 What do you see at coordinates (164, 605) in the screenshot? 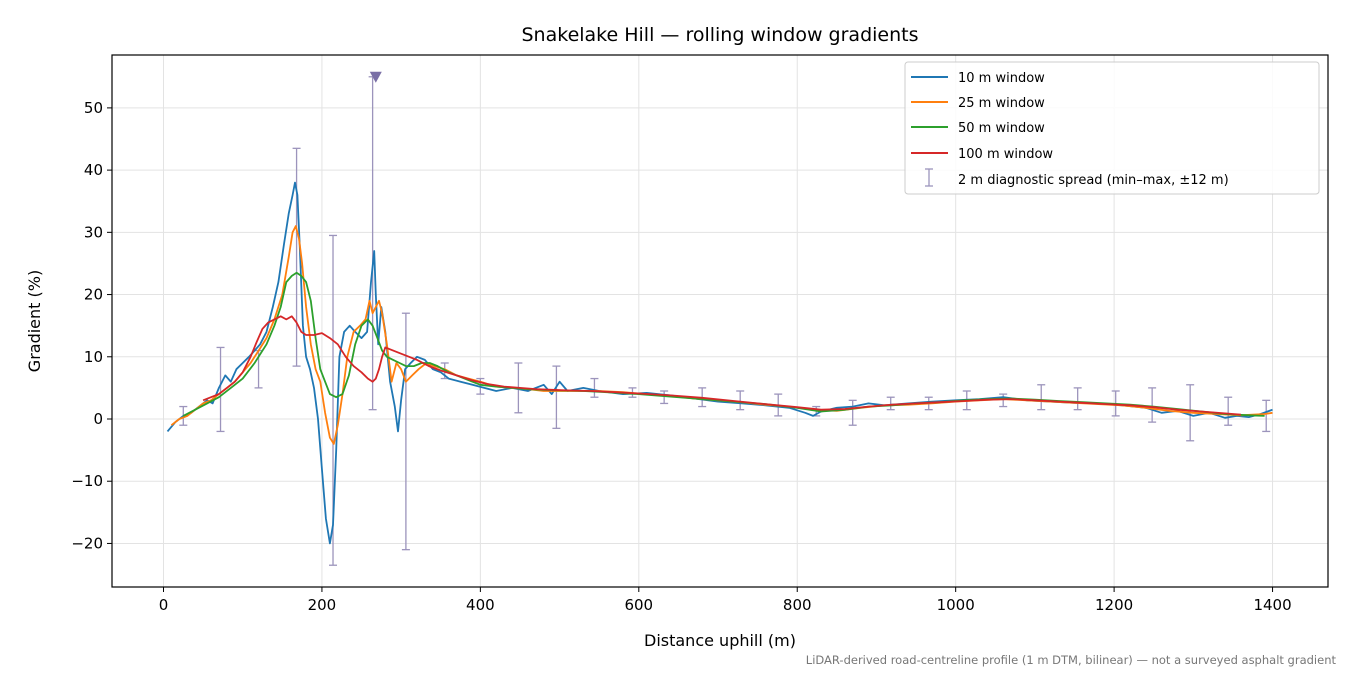
I see `x-tick-label: 0` at bounding box center [164, 605].